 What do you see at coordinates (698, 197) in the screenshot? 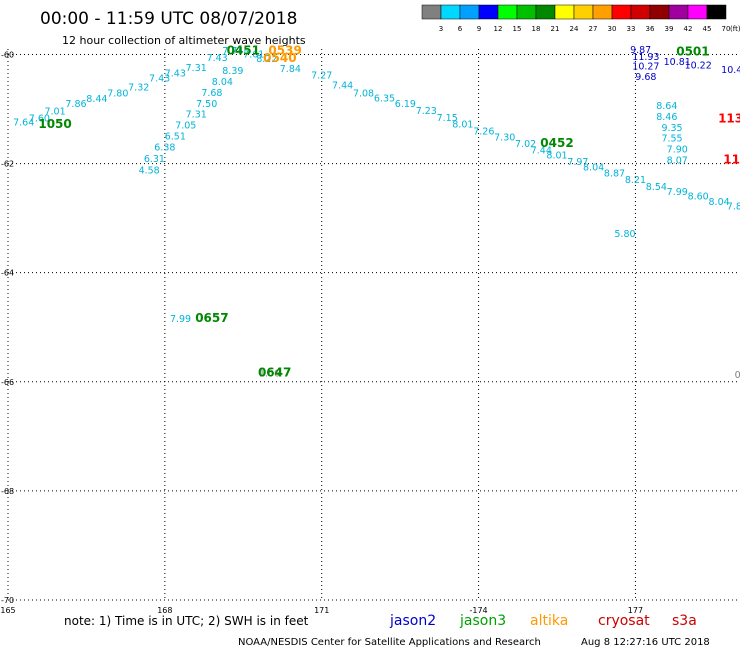
I see `swh-point: 8.60` at bounding box center [698, 197].